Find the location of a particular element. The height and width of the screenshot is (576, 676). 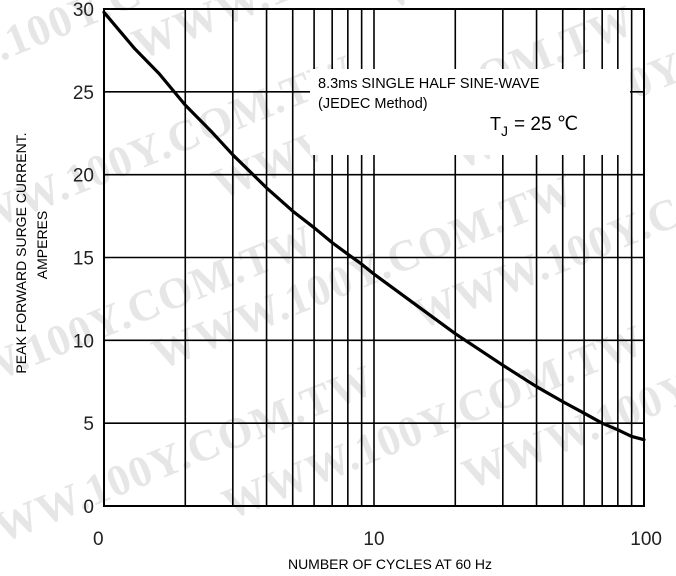

y-tick-label: 25 is located at coordinates (83, 93).